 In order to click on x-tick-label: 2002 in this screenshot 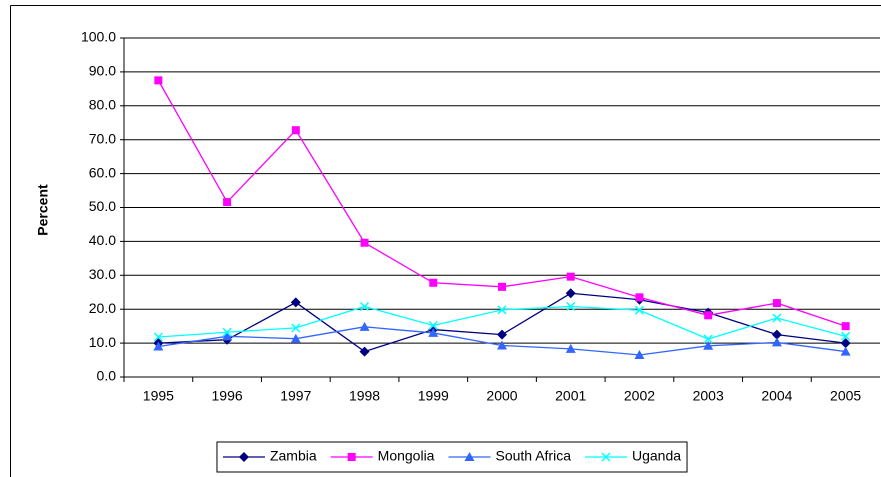, I will do `click(639, 396)`.